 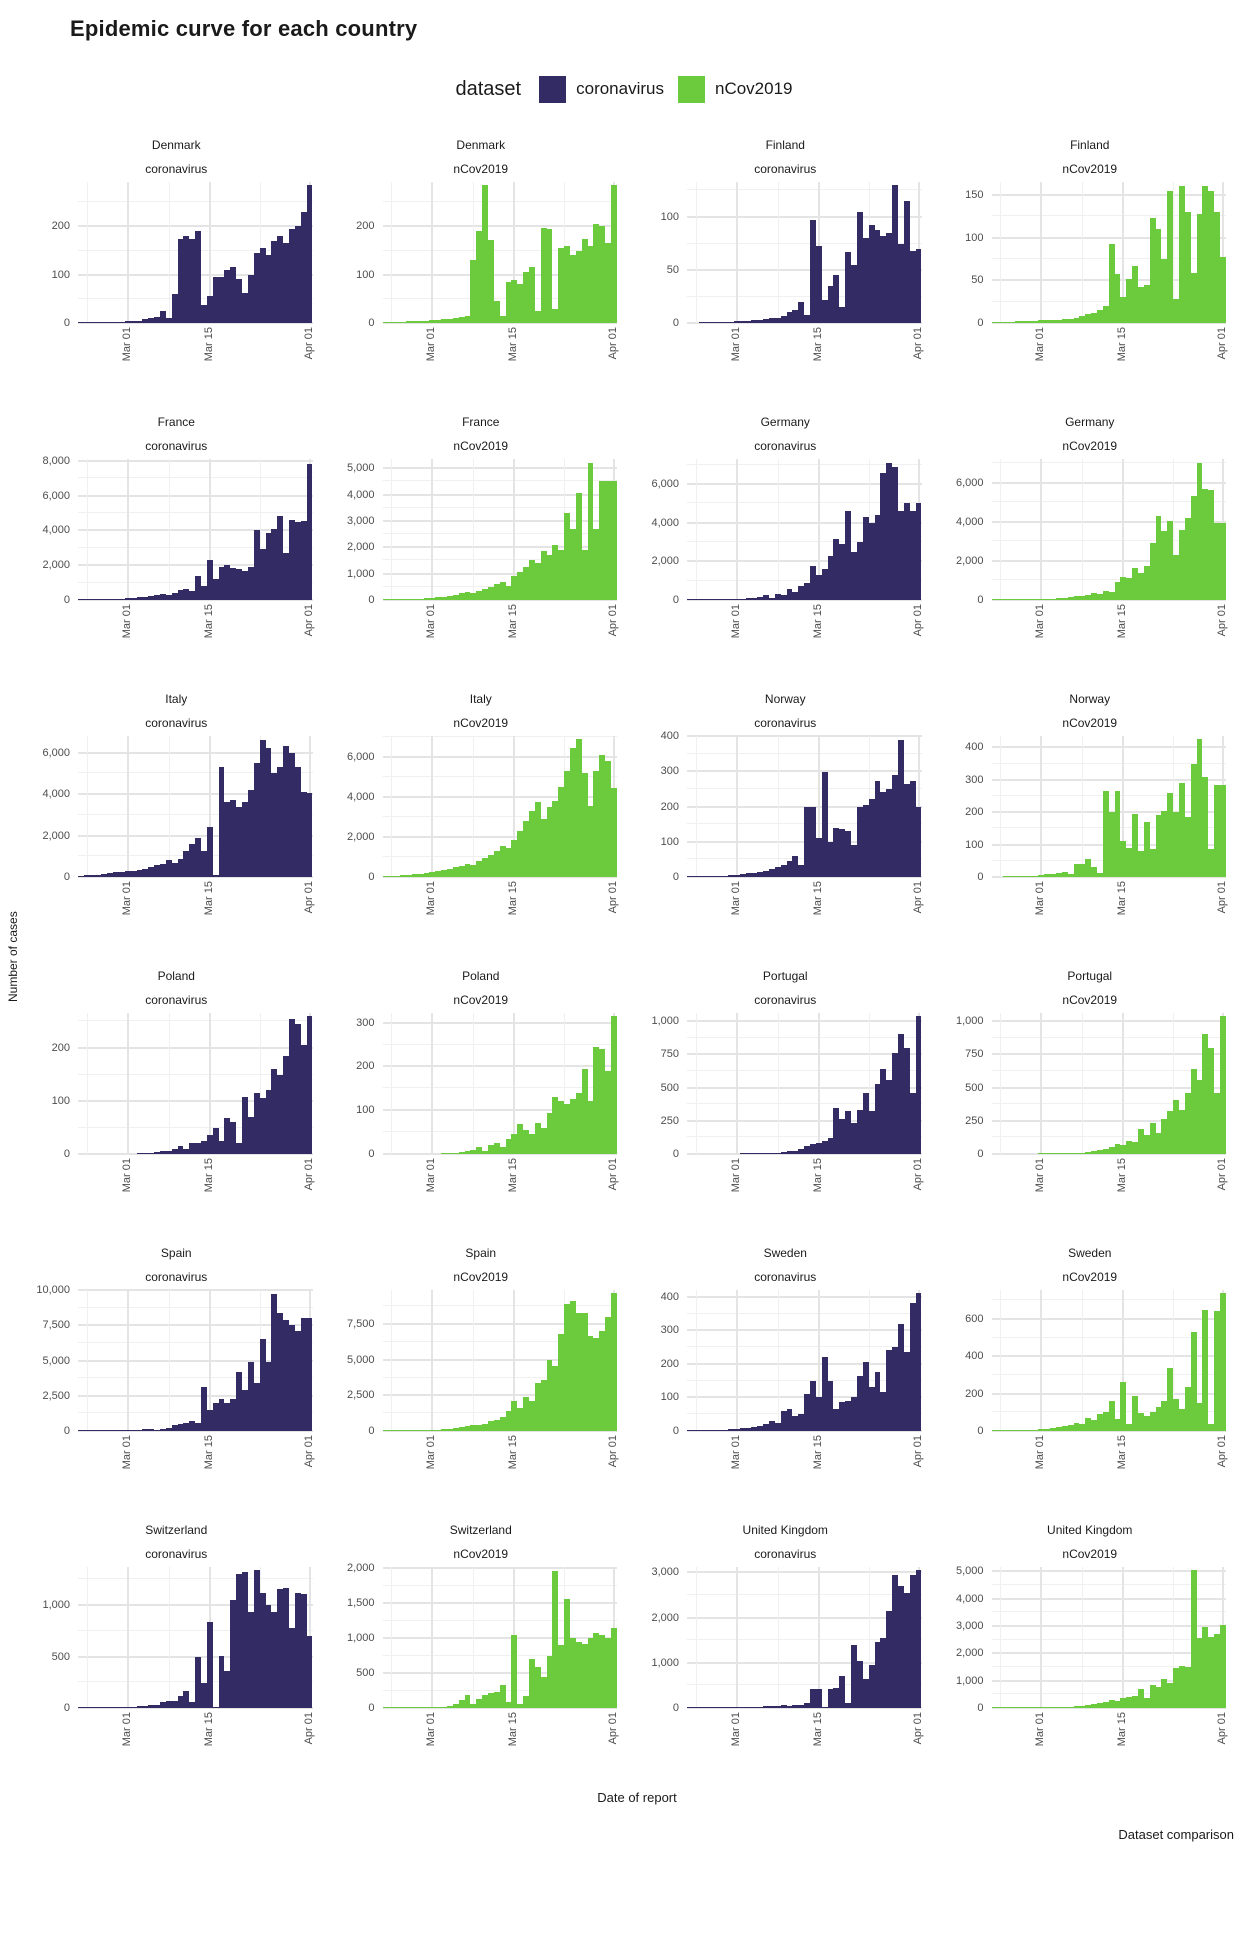 What do you see at coordinates (804, 1637) in the screenshot?
I see `bars` at bounding box center [804, 1637].